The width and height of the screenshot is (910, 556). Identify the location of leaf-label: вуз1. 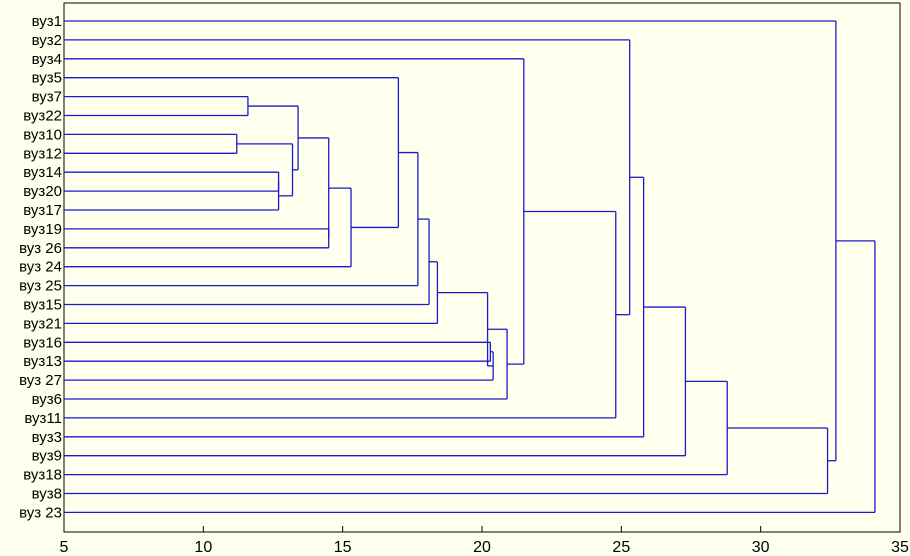
(47, 21).